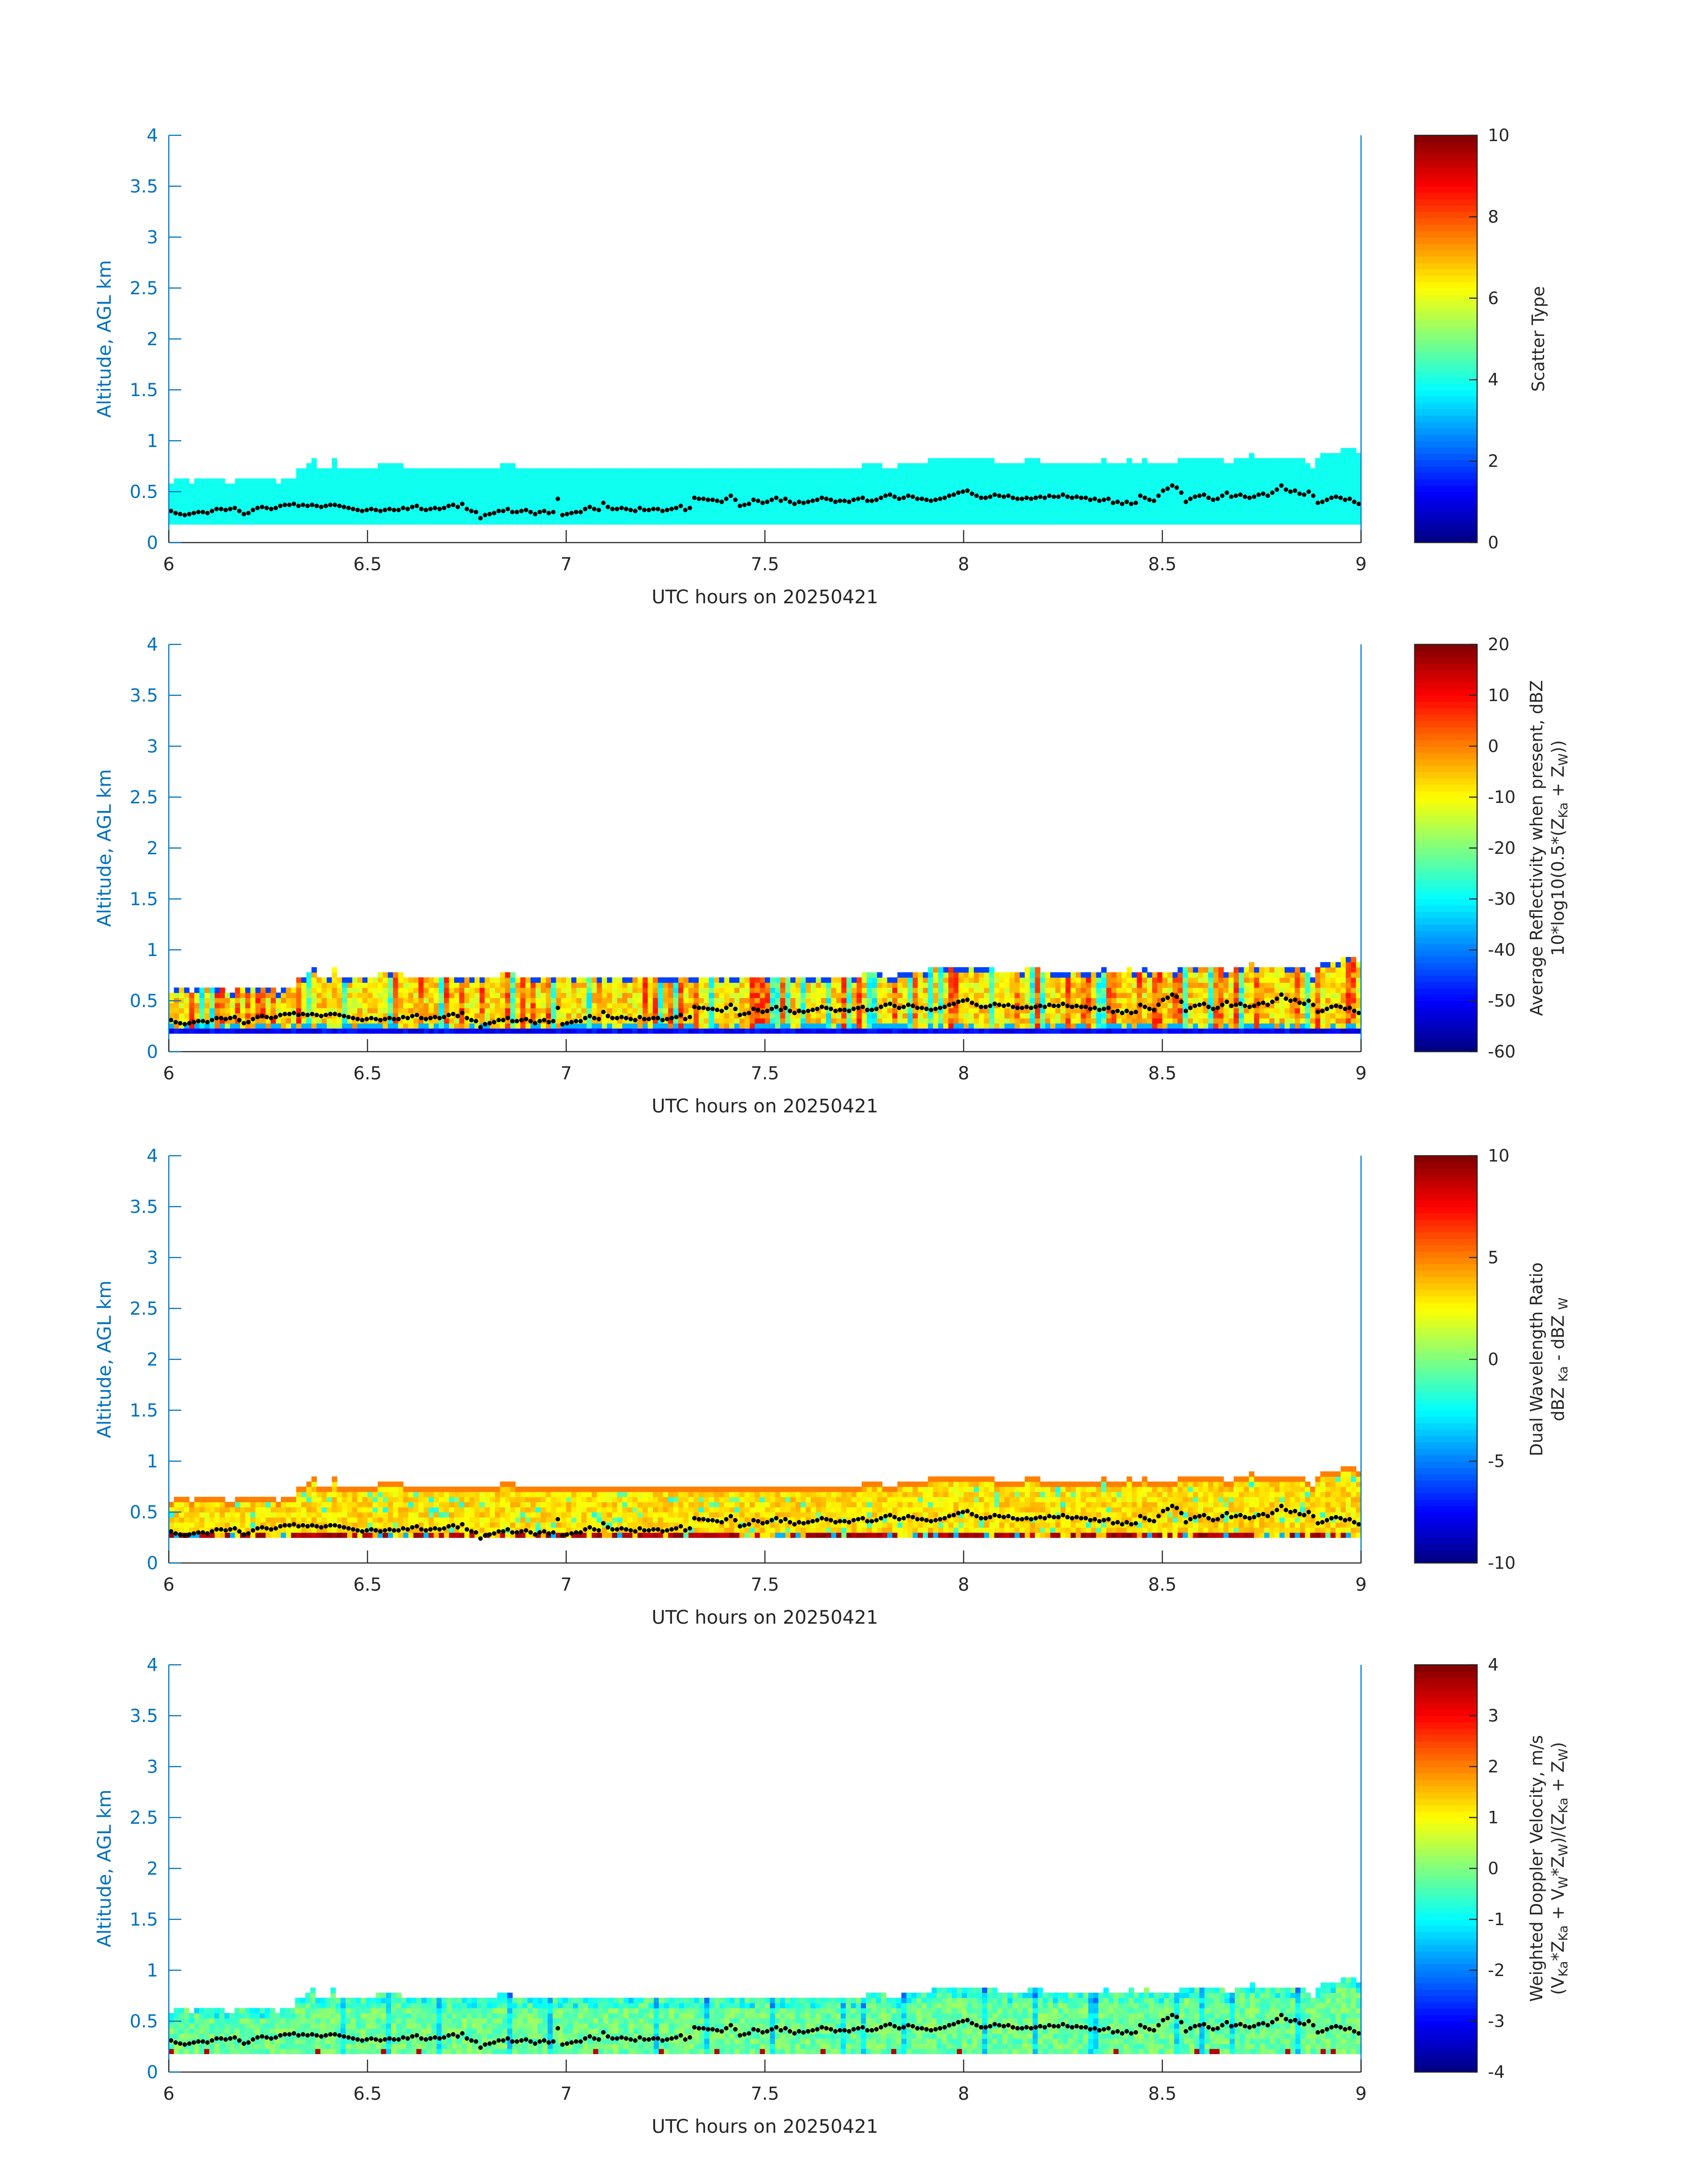 This screenshot has height=2177, width=1708. I want to click on colorbar-tick-label: 10, so click(1498, 135).